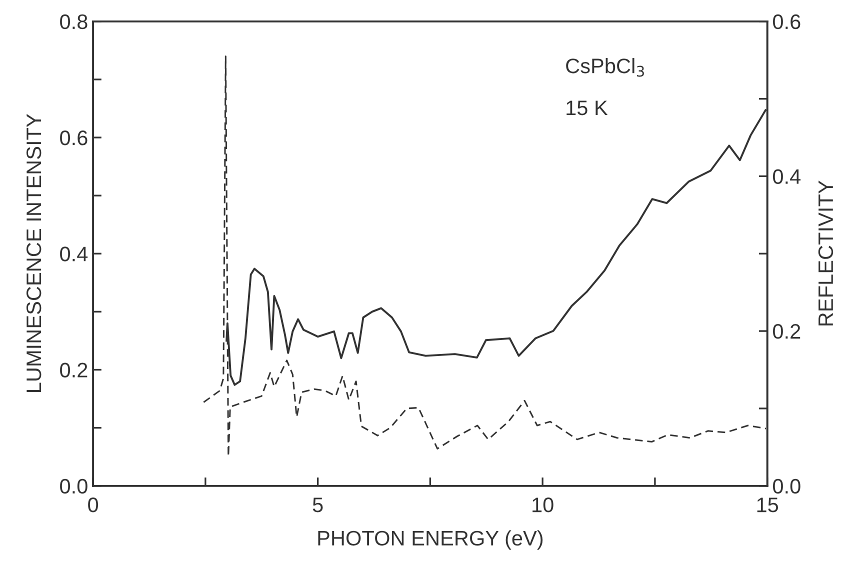 The height and width of the screenshot is (563, 846). I want to click on y-tick-label: 0.4, so click(74, 254).